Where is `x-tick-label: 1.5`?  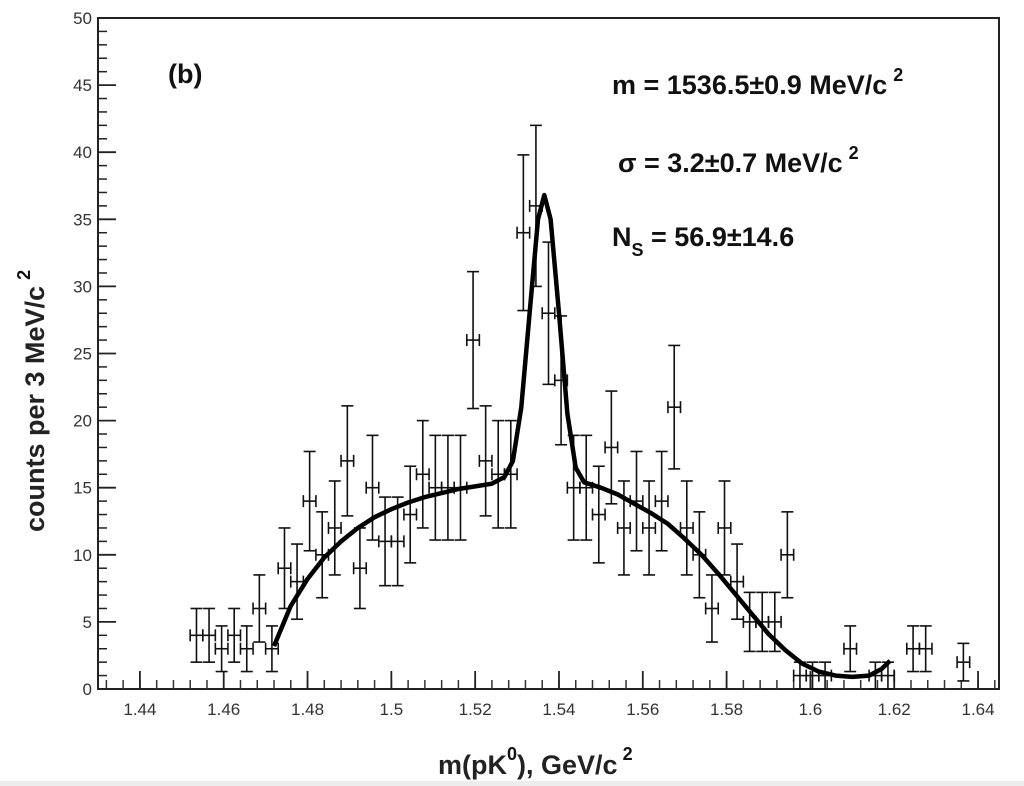
x-tick-label: 1.5 is located at coordinates (392, 709).